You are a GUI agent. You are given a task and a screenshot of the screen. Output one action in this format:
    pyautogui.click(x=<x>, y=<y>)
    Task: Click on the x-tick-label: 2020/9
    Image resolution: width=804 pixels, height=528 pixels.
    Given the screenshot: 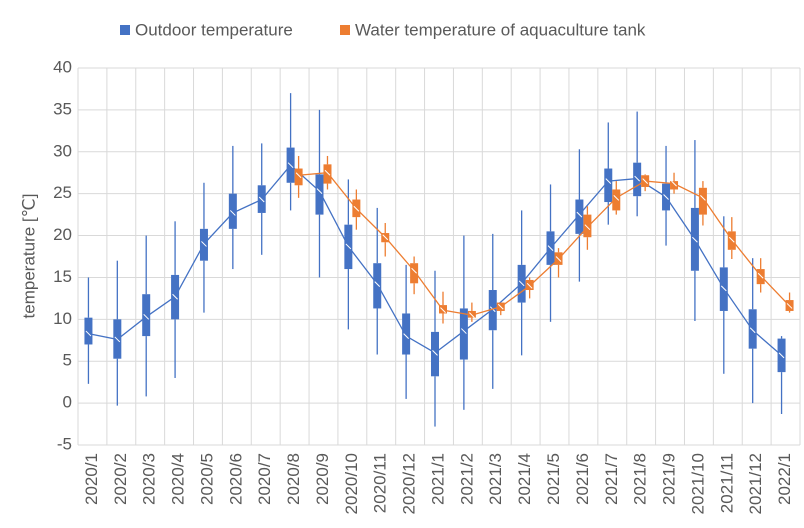 What is the action you would take?
    pyautogui.click(x=322, y=479)
    